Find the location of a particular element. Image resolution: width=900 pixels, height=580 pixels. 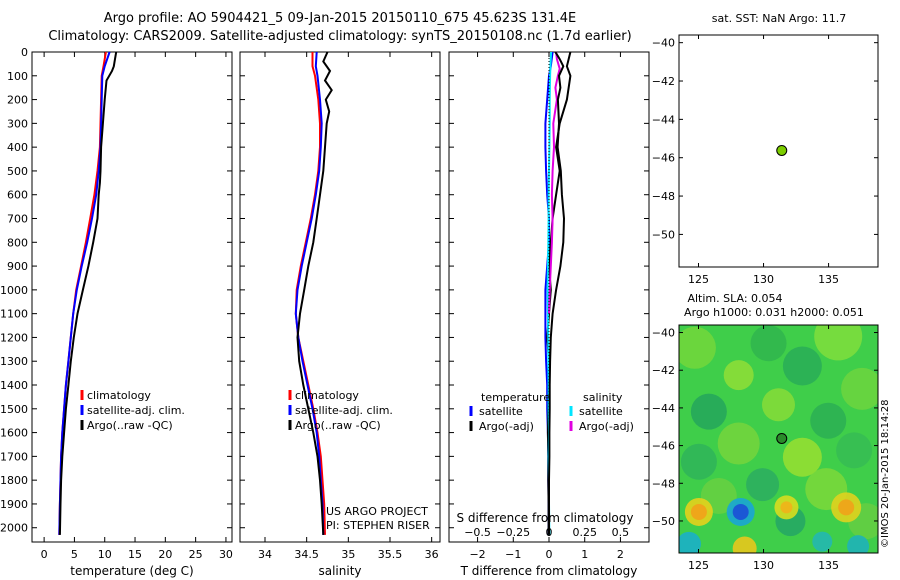

salinity-xtick-label: 36 is located at coordinates (432, 554).